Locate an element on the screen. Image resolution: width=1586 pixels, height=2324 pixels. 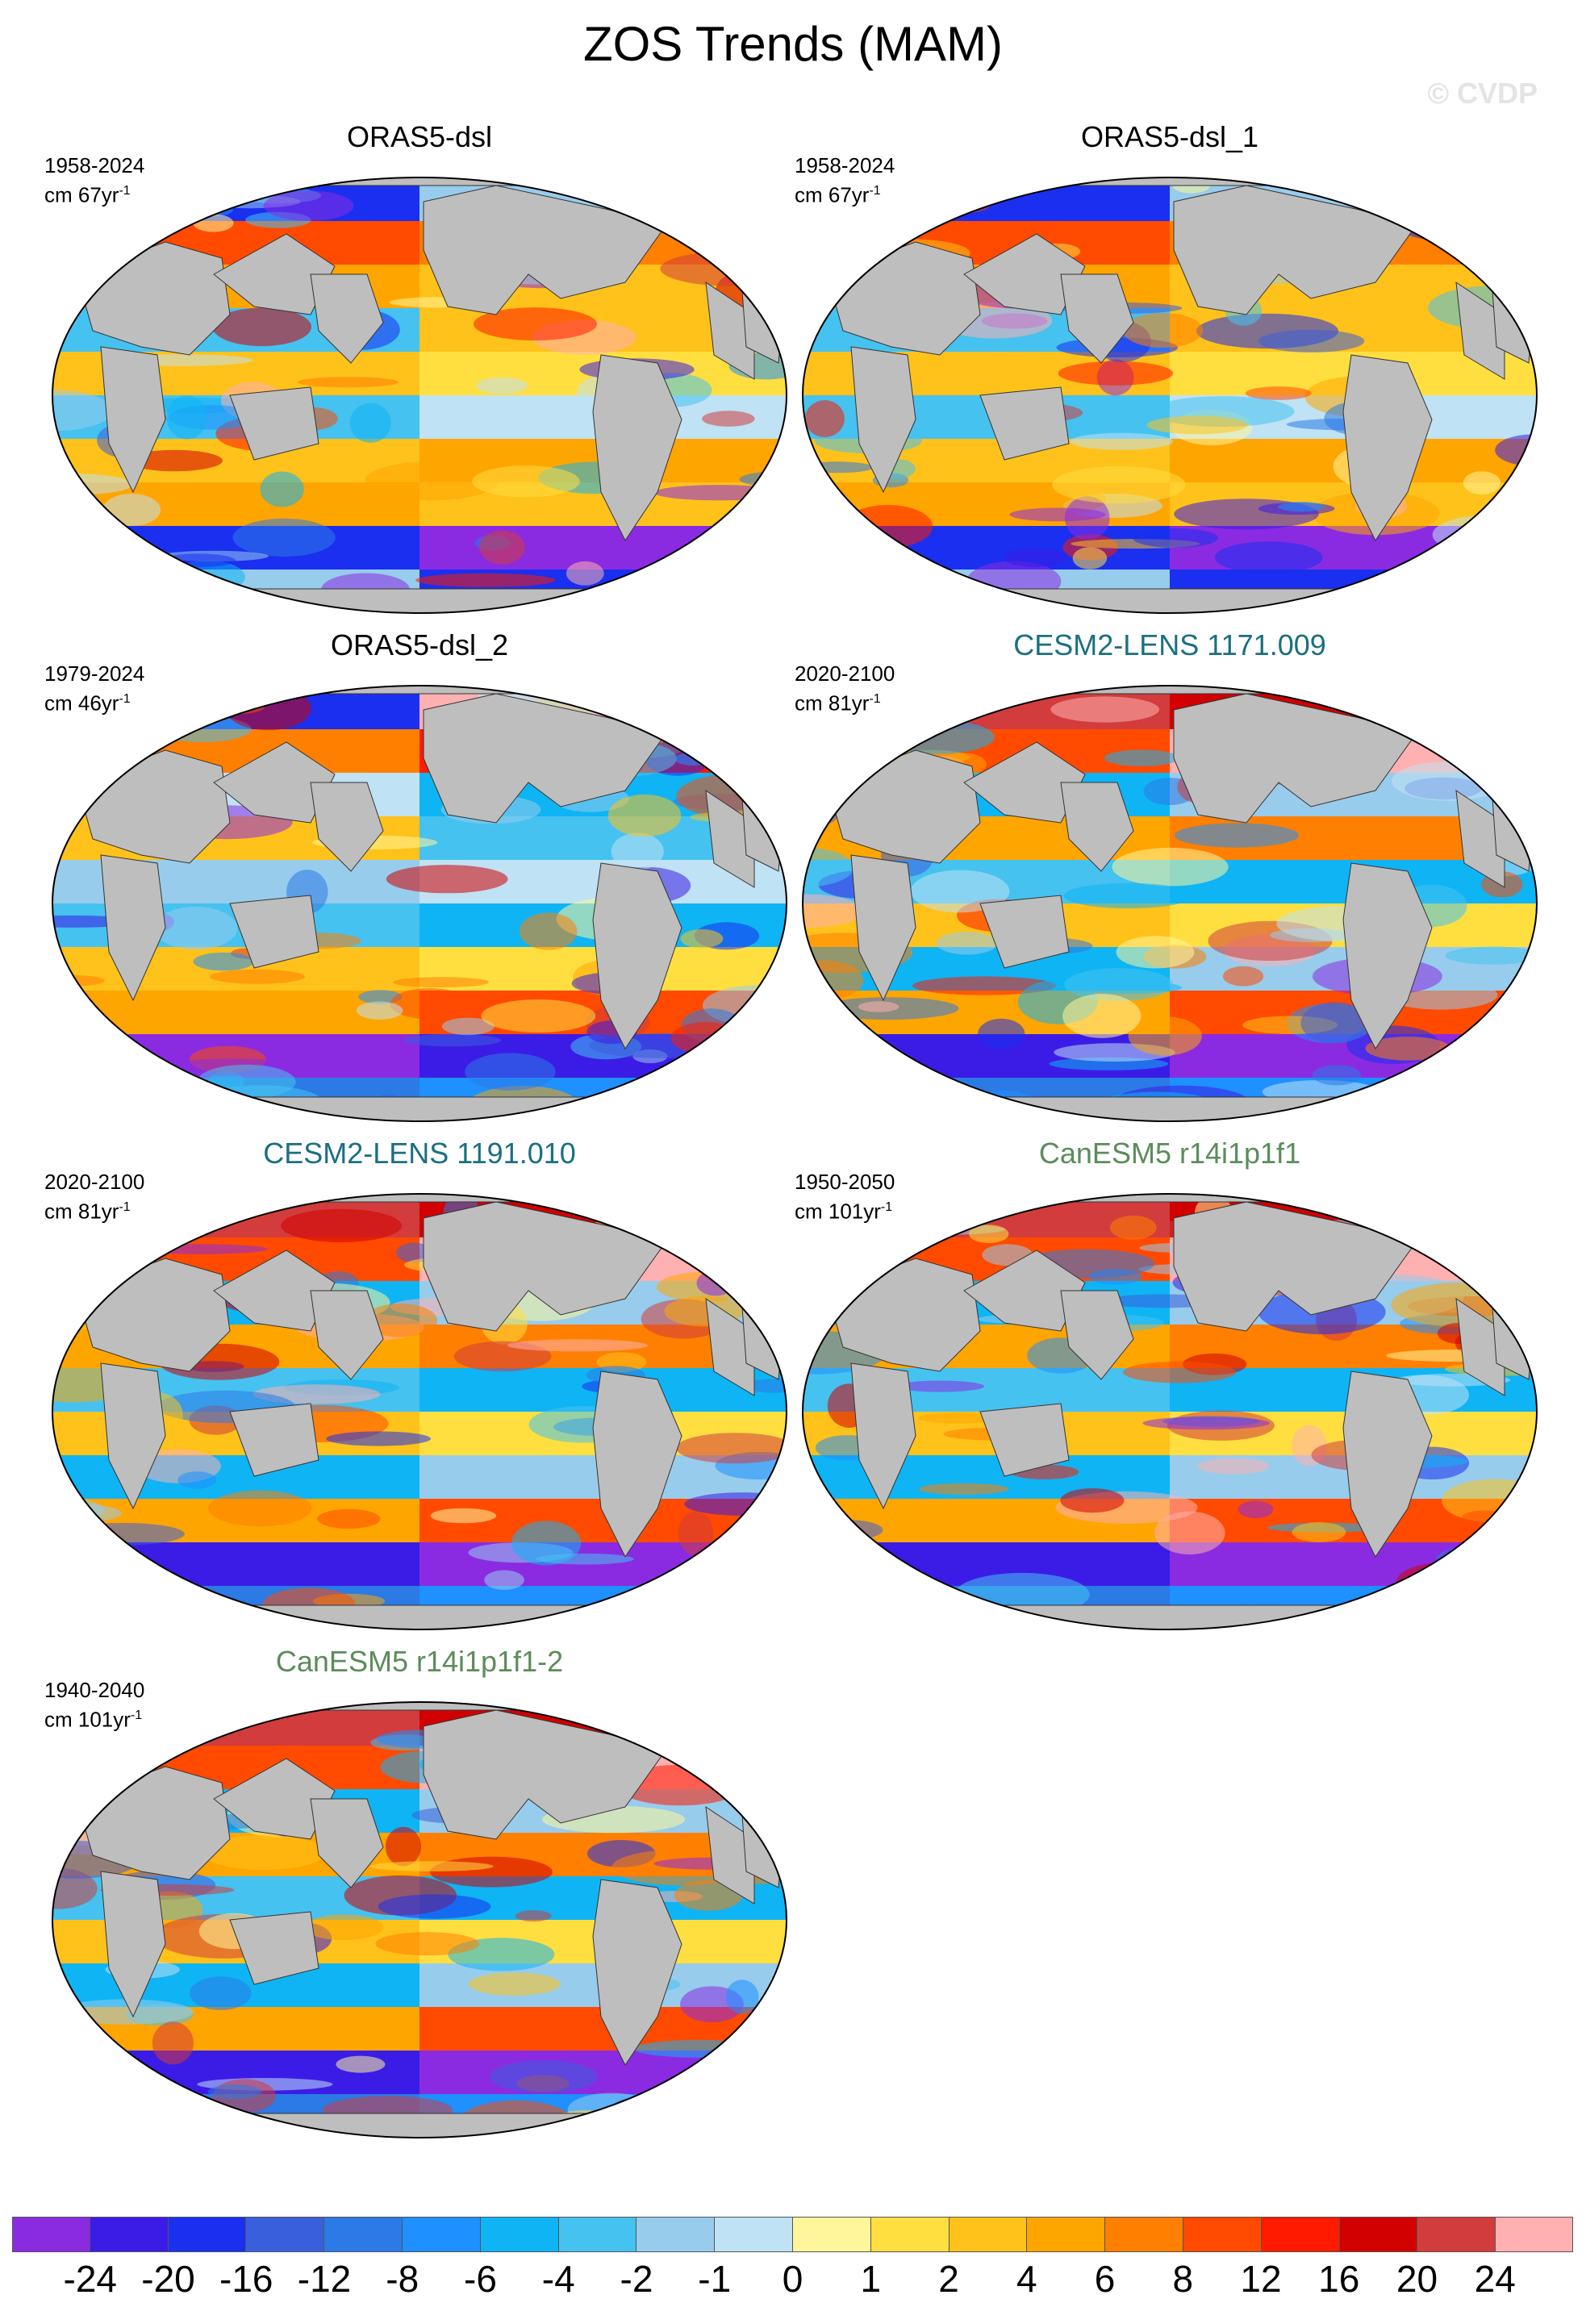
panel-info: 1979-2024 cm 46yr-1 is located at coordinates (94, 688).